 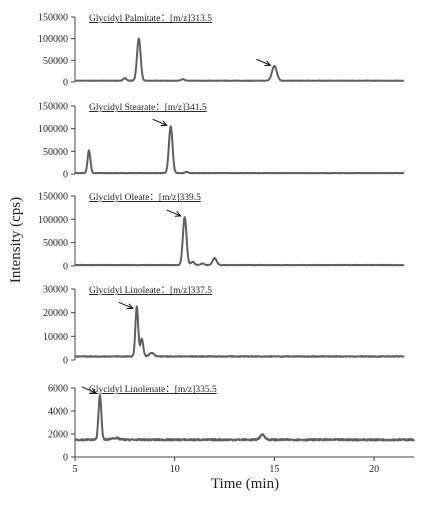 What do you see at coordinates (58, 435) in the screenshot?
I see `y-tick-label: 2000` at bounding box center [58, 435].